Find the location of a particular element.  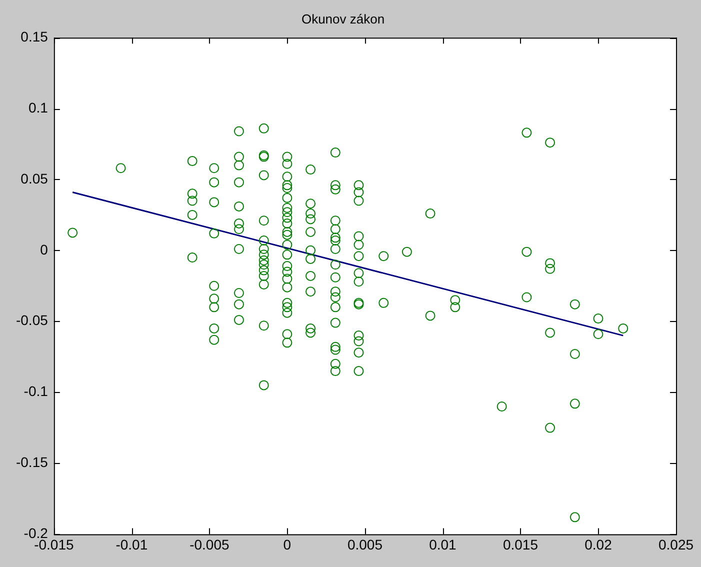

x-tick-label: 0.005 is located at coordinates (365, 544).